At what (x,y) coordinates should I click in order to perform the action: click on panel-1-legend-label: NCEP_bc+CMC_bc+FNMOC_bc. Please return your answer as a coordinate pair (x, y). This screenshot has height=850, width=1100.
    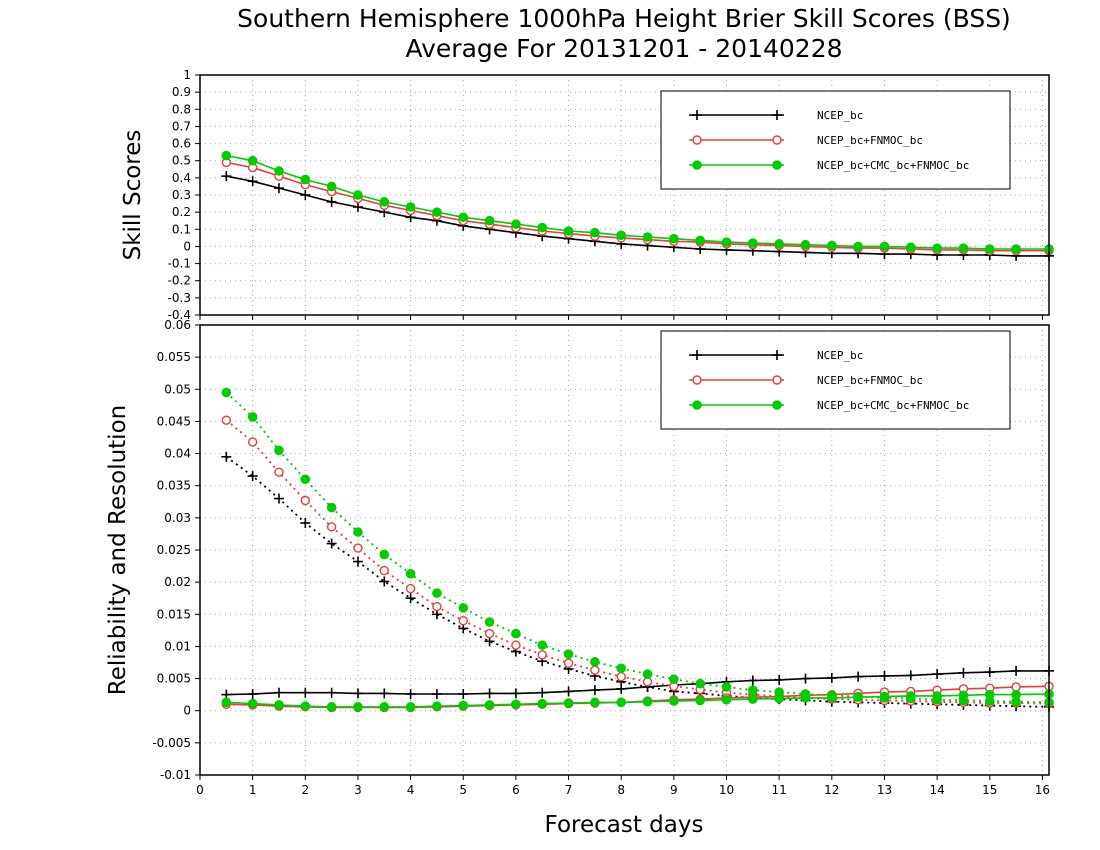
    Looking at the image, I should click on (893, 165).